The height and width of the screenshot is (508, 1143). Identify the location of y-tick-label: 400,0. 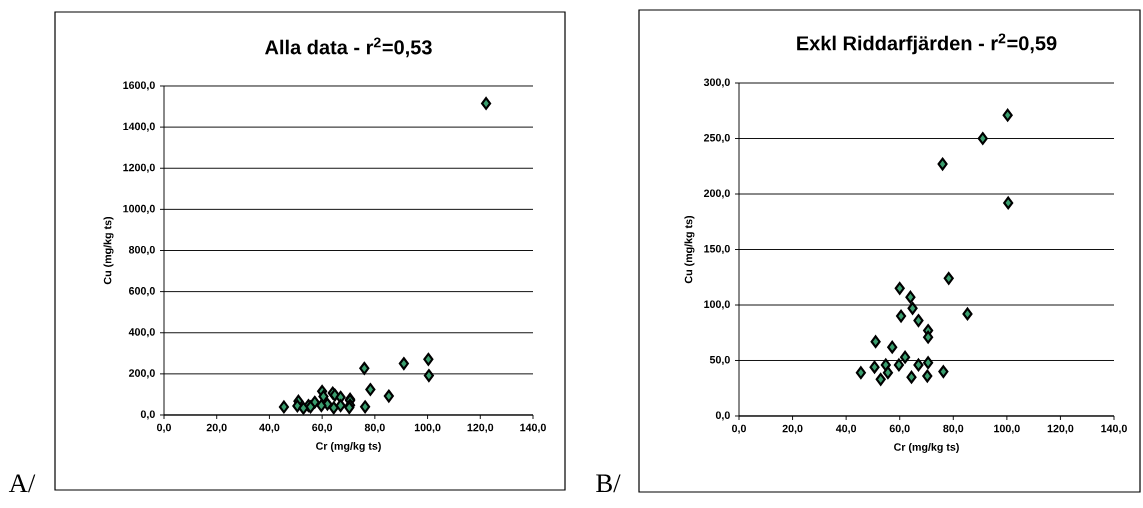
(141, 333).